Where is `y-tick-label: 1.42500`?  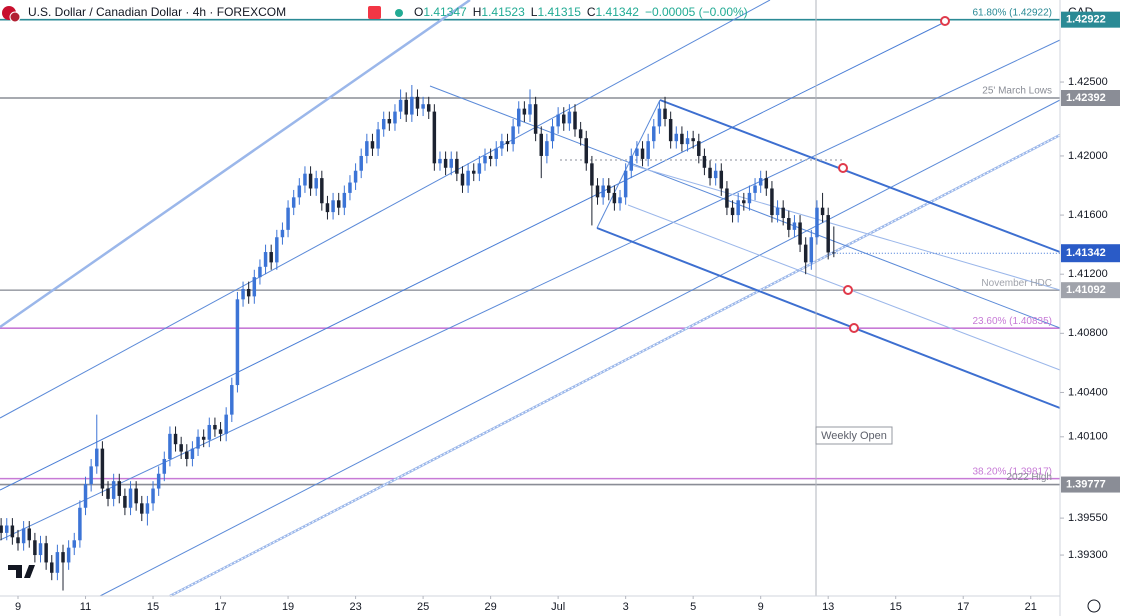 y-tick-label: 1.42500 is located at coordinates (1088, 82).